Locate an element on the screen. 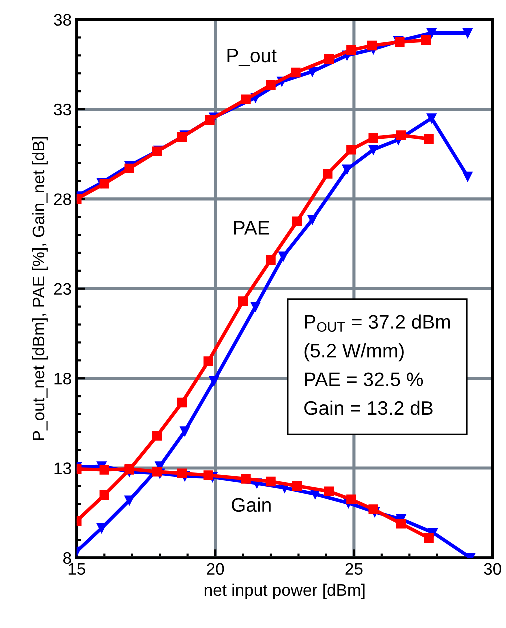 The width and height of the screenshot is (506, 628). annotation: PAE = 32.5 % is located at coordinates (364, 379).